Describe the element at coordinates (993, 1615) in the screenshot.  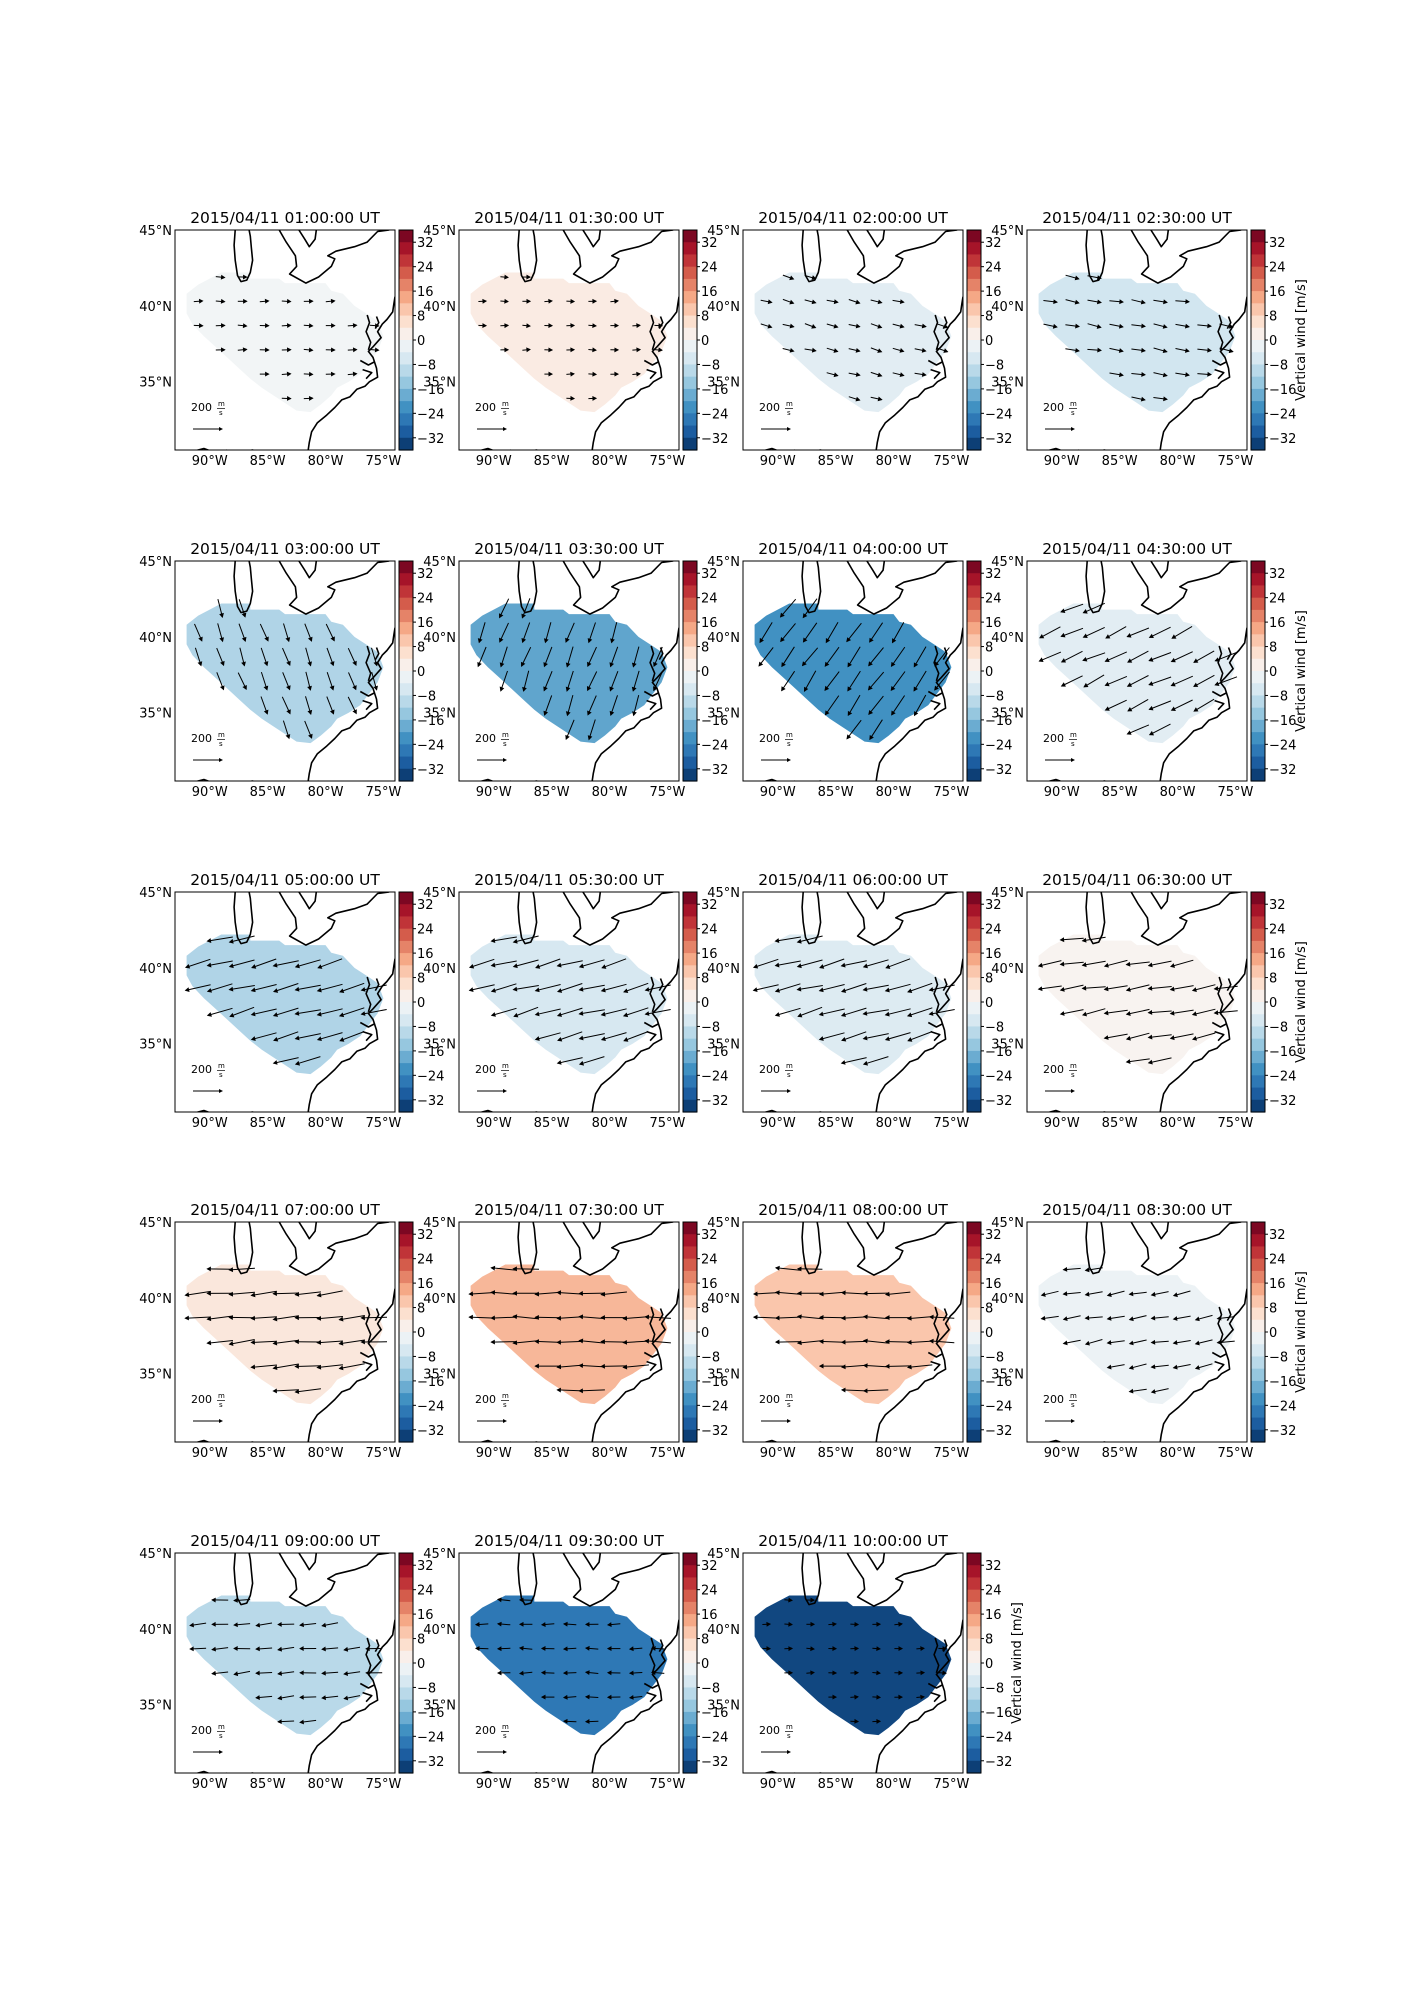
I see `colorbar-tick-label: 16` at that location.